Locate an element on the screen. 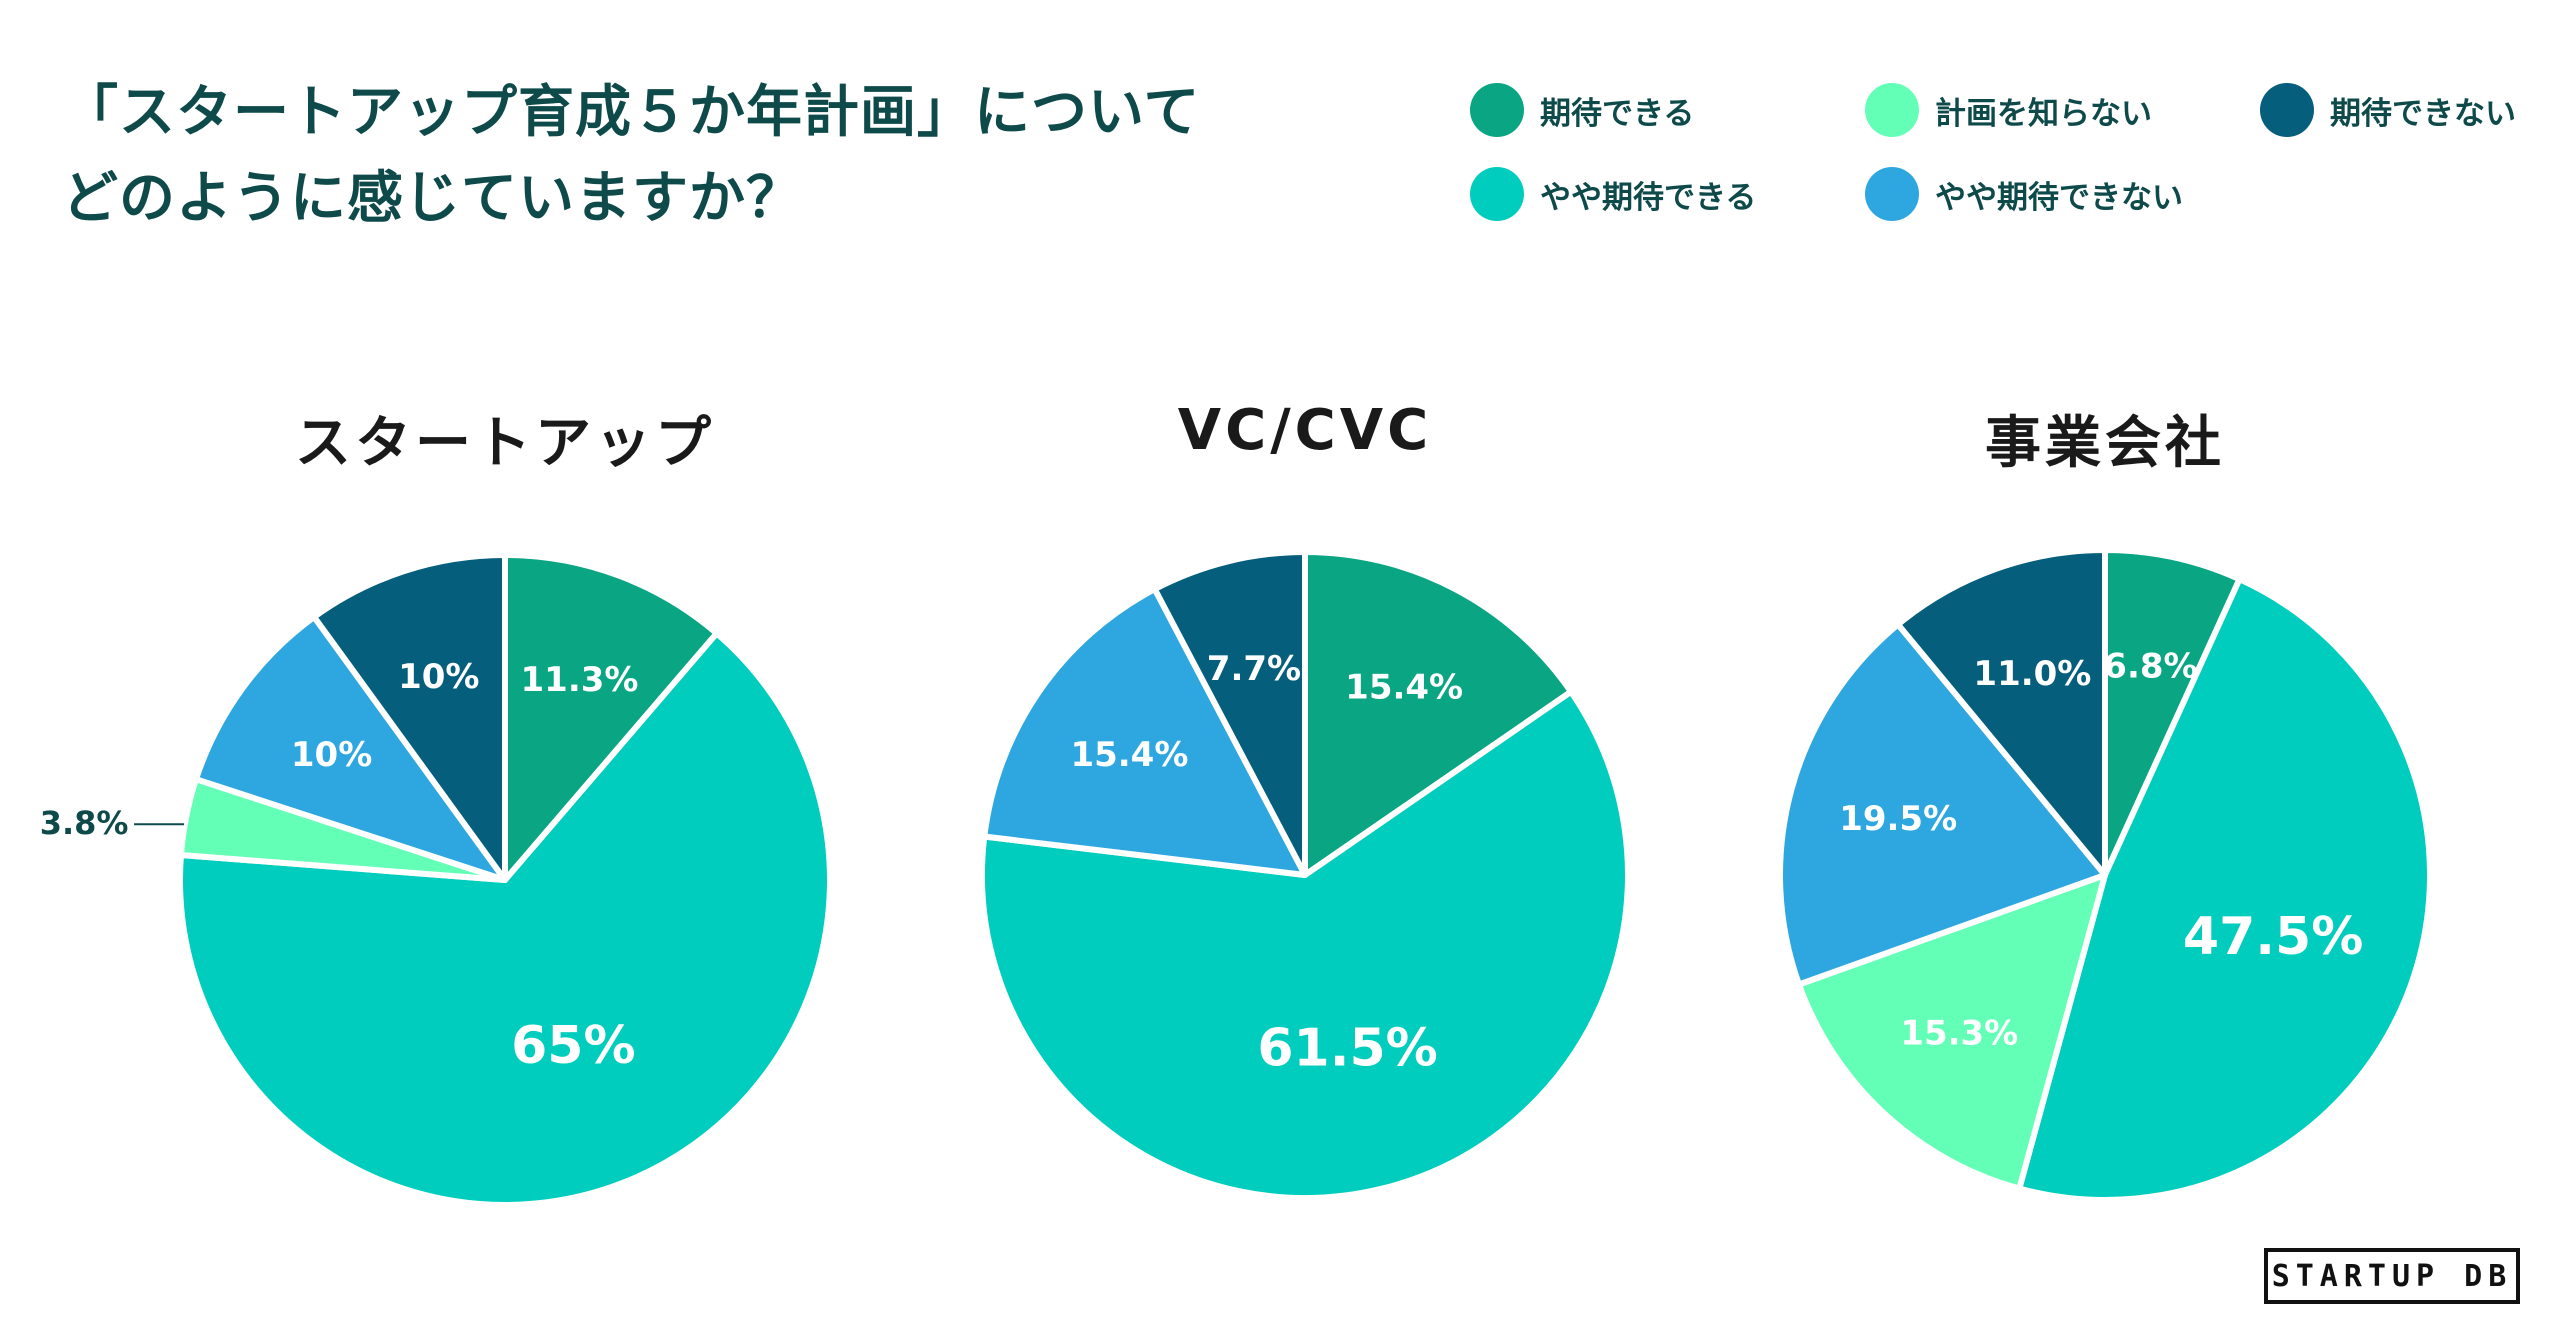 The image size is (2560, 1343). pie-data-label-0-3: 10% is located at coordinates (331, 755).